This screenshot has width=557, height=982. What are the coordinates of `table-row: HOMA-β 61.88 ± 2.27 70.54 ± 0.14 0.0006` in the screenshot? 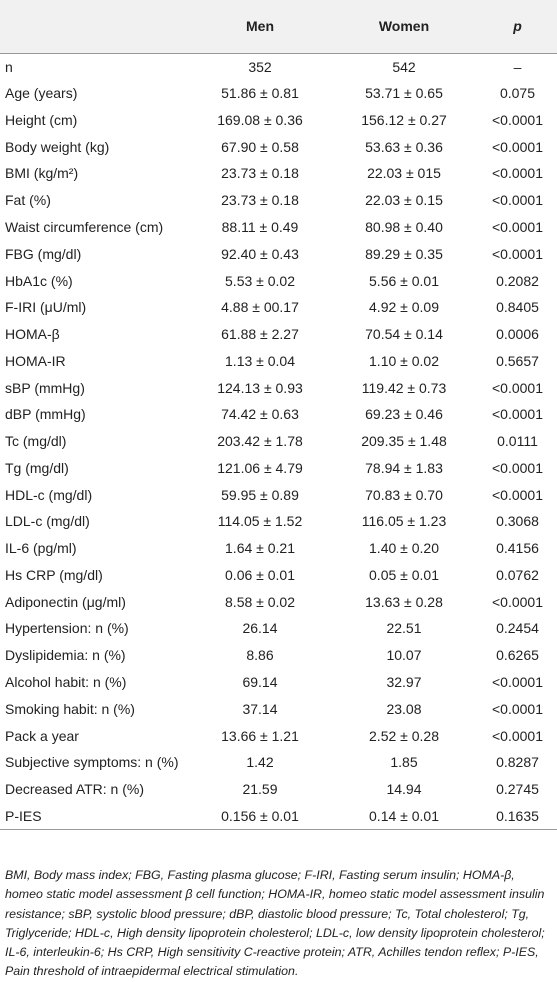 It's located at (278, 334).